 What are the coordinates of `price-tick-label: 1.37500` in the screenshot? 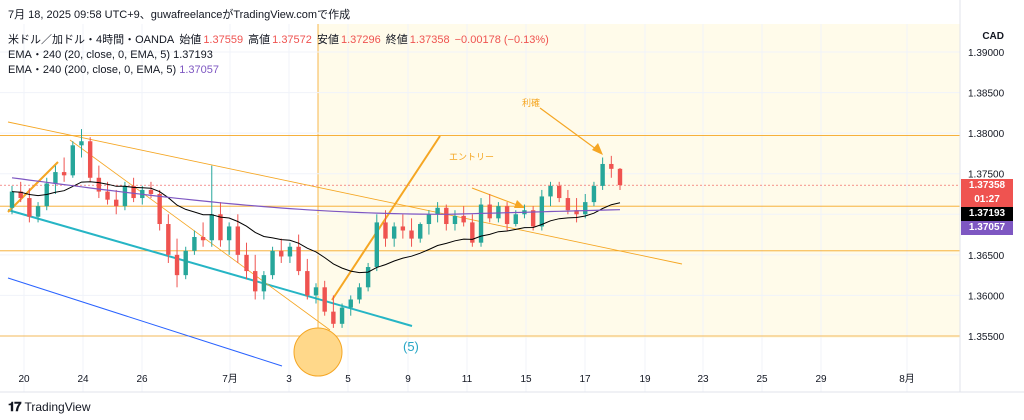 It's located at (986, 175).